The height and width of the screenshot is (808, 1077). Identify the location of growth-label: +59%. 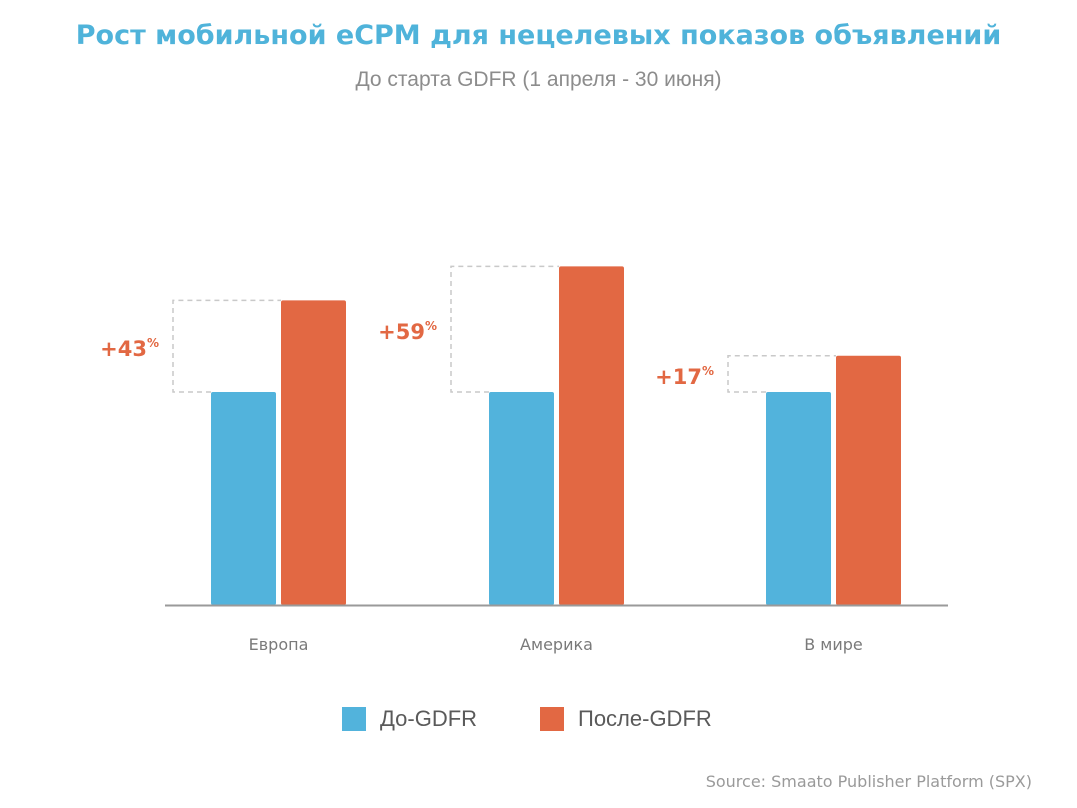
(407, 331).